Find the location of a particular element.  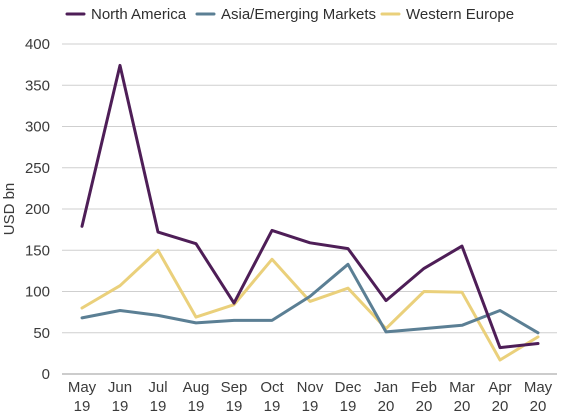

y-tick-label: 250 is located at coordinates (37, 168).